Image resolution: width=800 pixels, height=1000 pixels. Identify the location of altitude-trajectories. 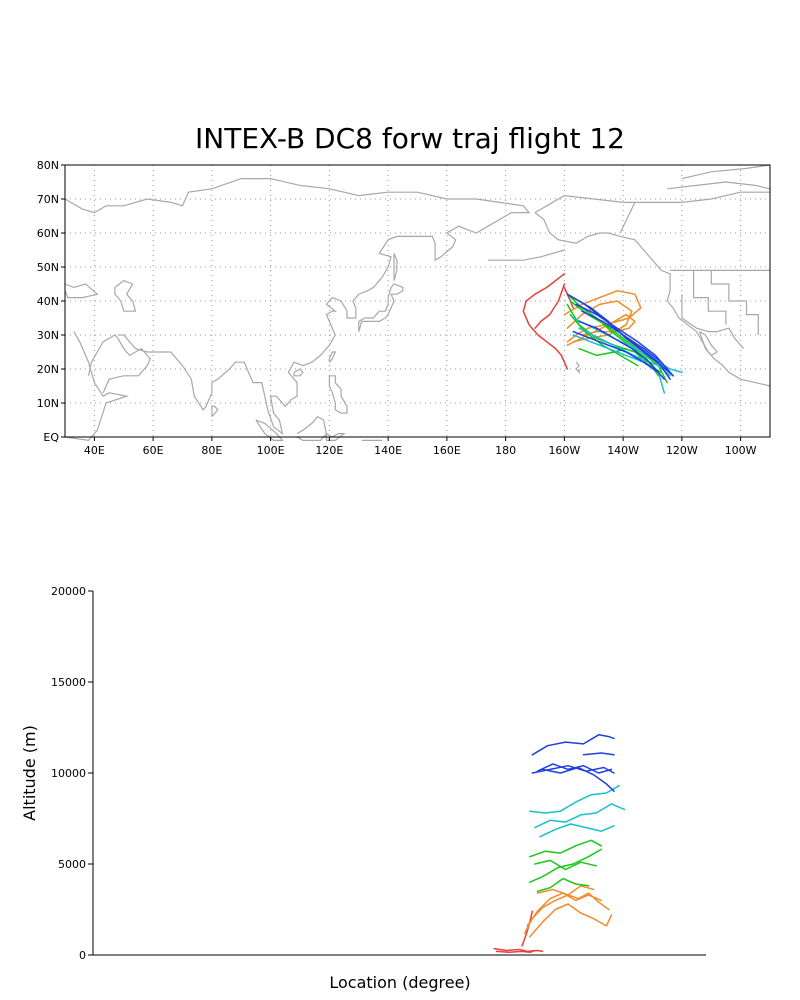
(559, 844).